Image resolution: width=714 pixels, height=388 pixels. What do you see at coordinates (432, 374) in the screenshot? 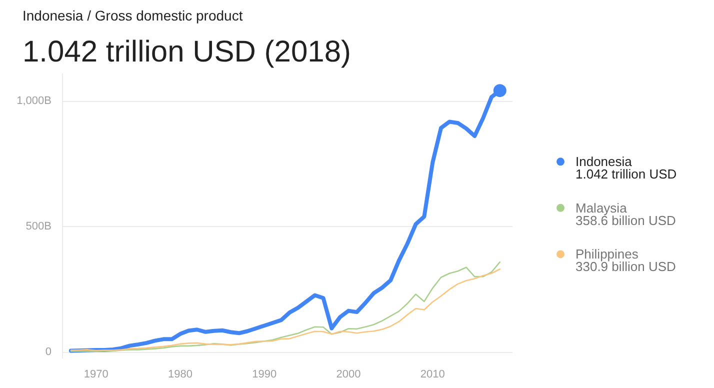
I see `x-tick-label: 2010` at bounding box center [432, 374].